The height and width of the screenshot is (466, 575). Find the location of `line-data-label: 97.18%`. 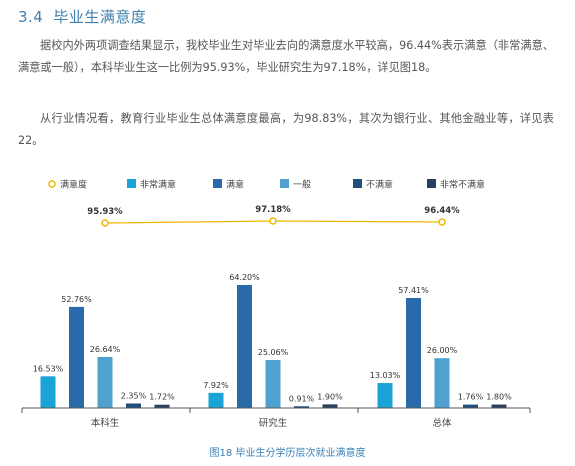

line-data-label: 97.18% is located at coordinates (273, 210).